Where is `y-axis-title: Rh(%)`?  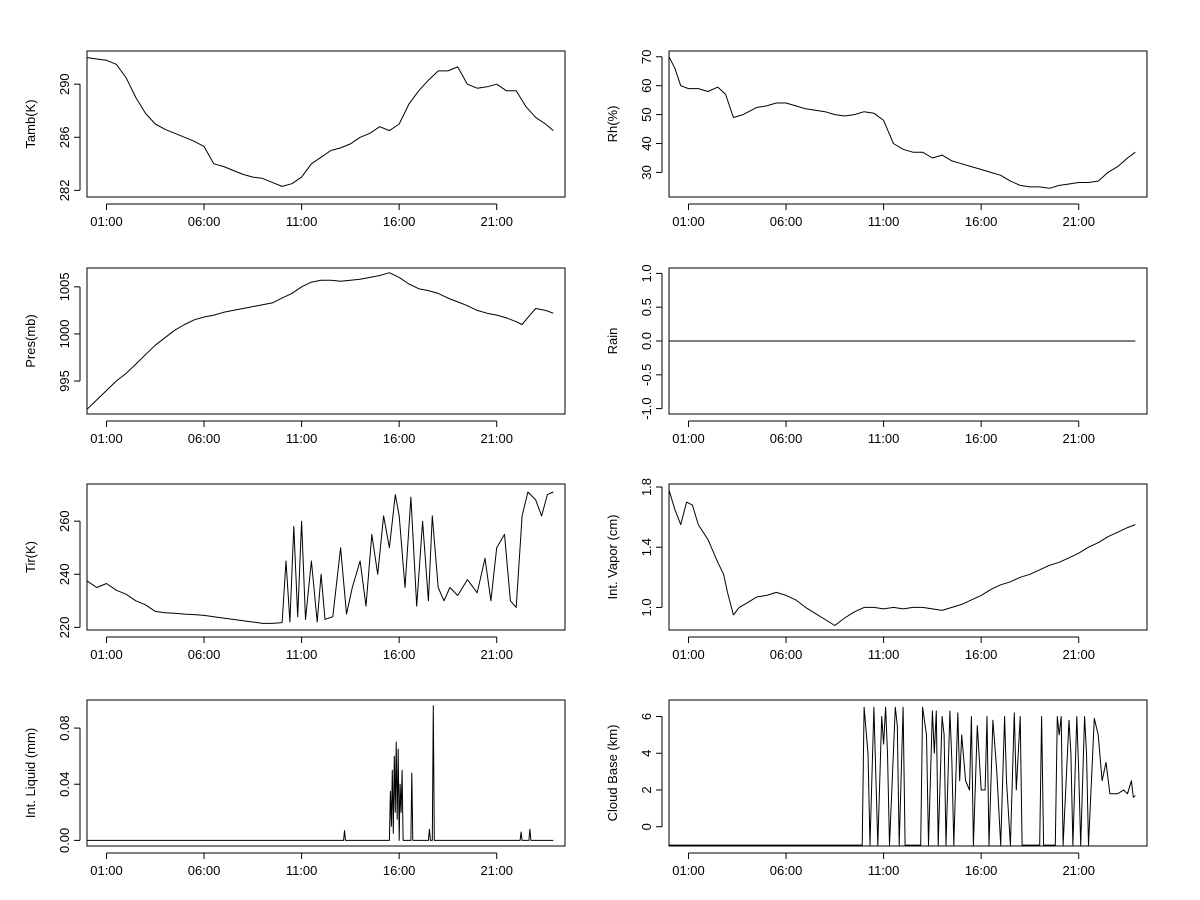 y-axis-title: Rh(%) is located at coordinates (612, 124).